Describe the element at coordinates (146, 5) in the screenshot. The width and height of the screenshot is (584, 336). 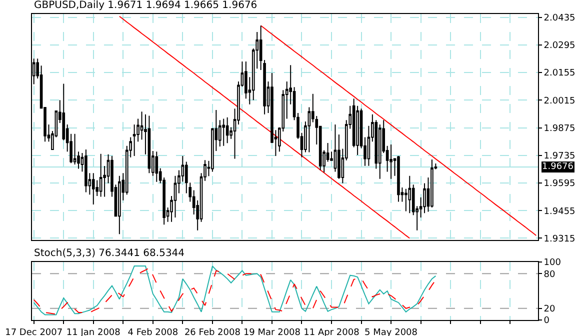
I see `chart-title: GBPUSD,Daily 1.9671 1.9694 1.9665 1.9676` at that location.